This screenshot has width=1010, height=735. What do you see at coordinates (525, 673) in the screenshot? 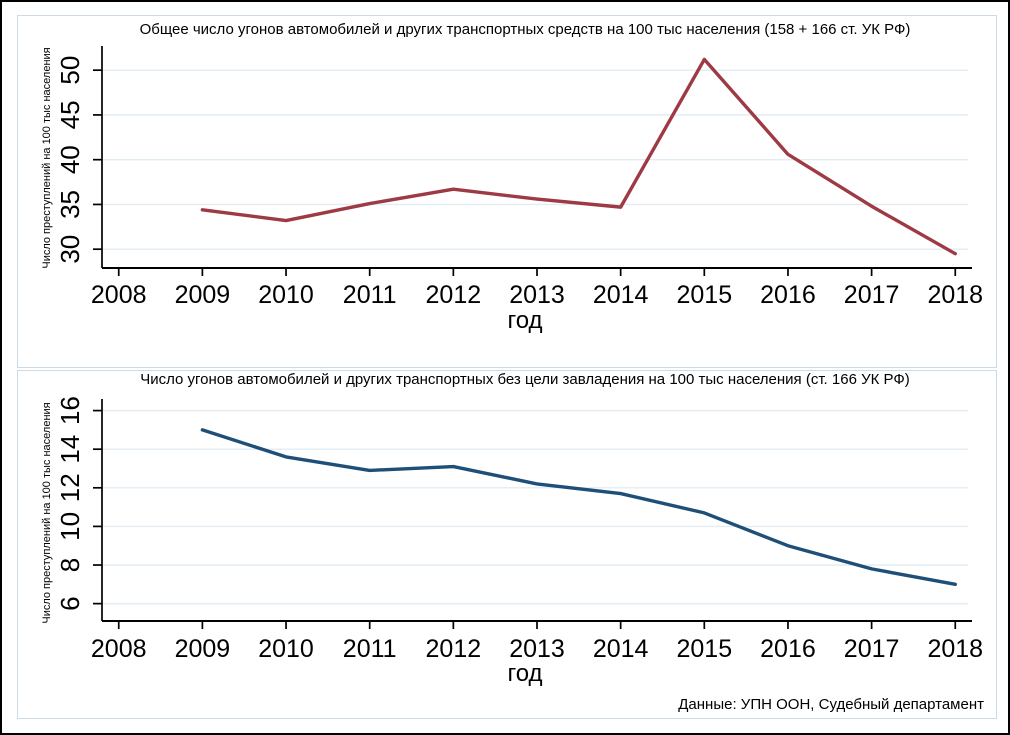
I see `x-axis-title-joyriding: год` at bounding box center [525, 673].